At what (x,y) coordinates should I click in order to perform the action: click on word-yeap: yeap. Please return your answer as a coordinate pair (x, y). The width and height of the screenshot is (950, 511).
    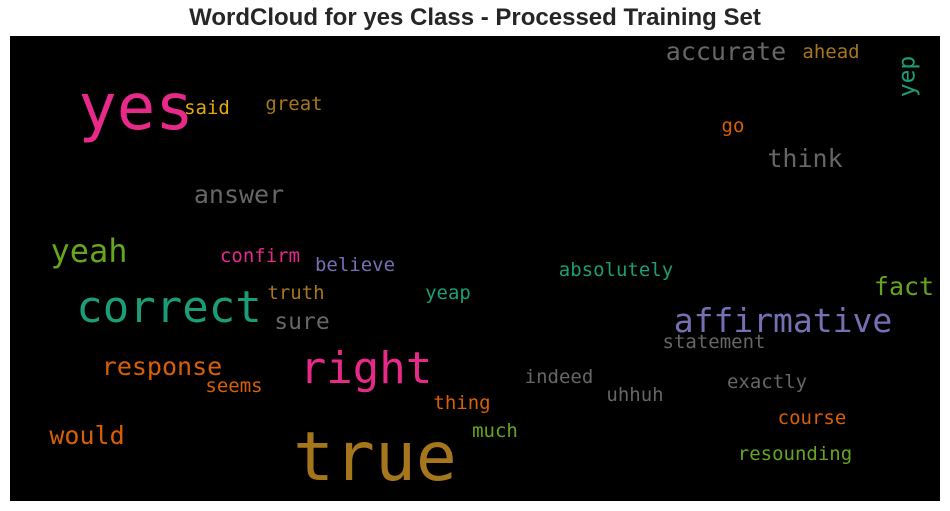
    Looking at the image, I should click on (448, 292).